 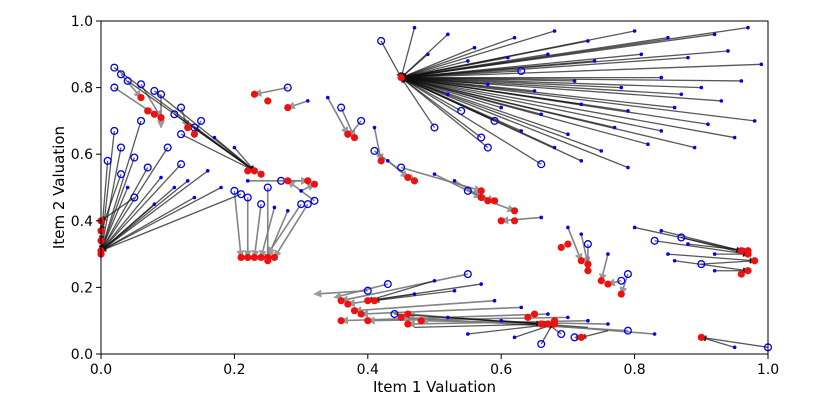 I want to click on x-axis-label: Item 1 Valuation, so click(x=434, y=387).